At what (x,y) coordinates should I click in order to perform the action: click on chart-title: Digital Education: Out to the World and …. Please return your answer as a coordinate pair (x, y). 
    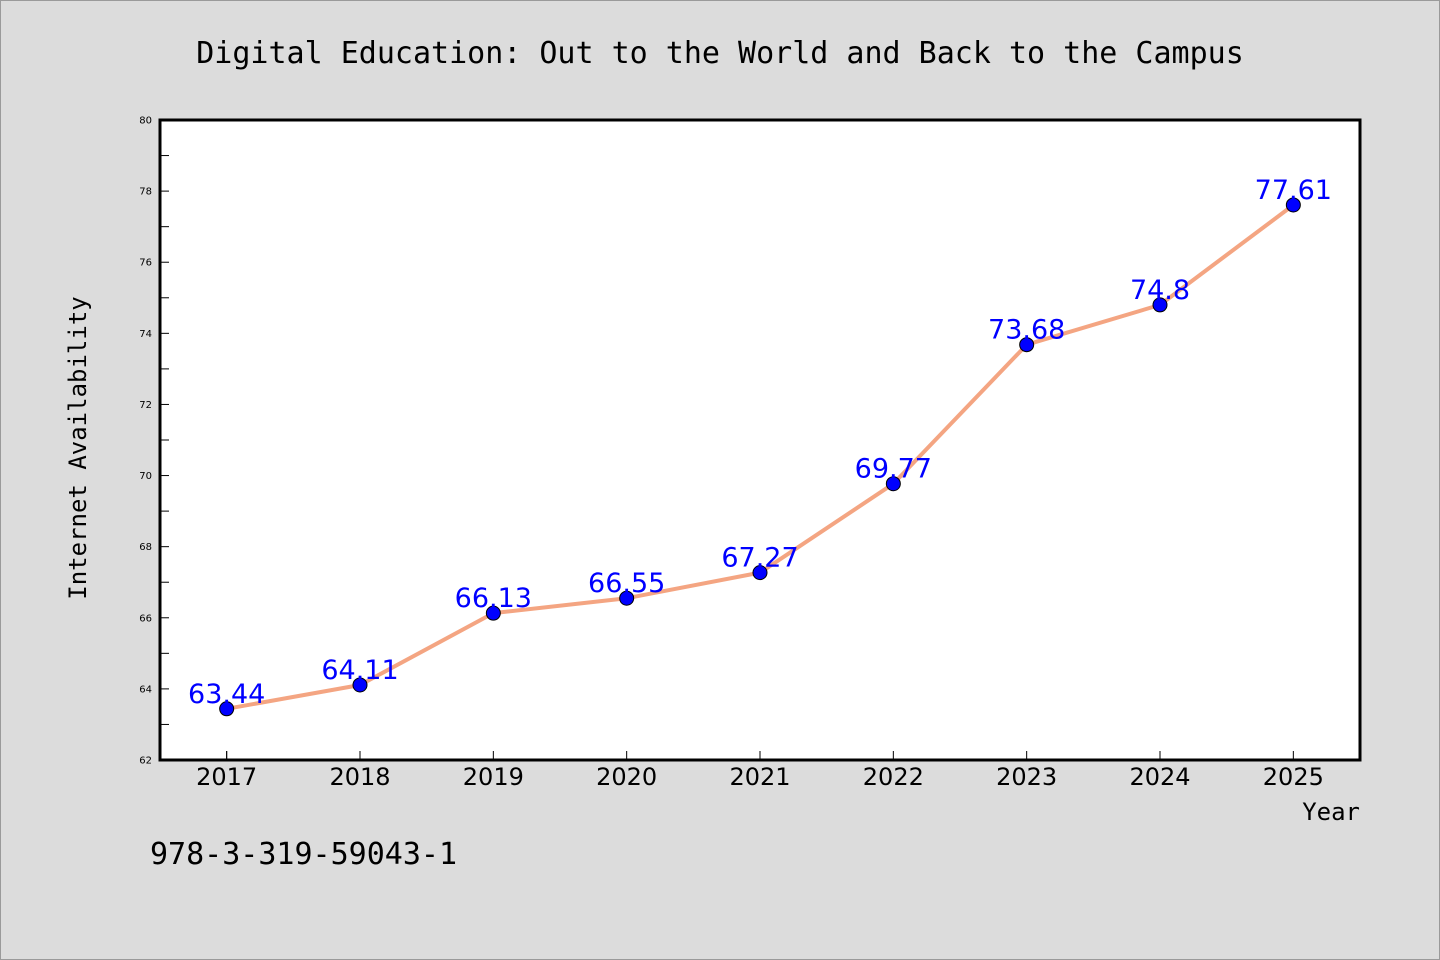
    Looking at the image, I should click on (720, 53).